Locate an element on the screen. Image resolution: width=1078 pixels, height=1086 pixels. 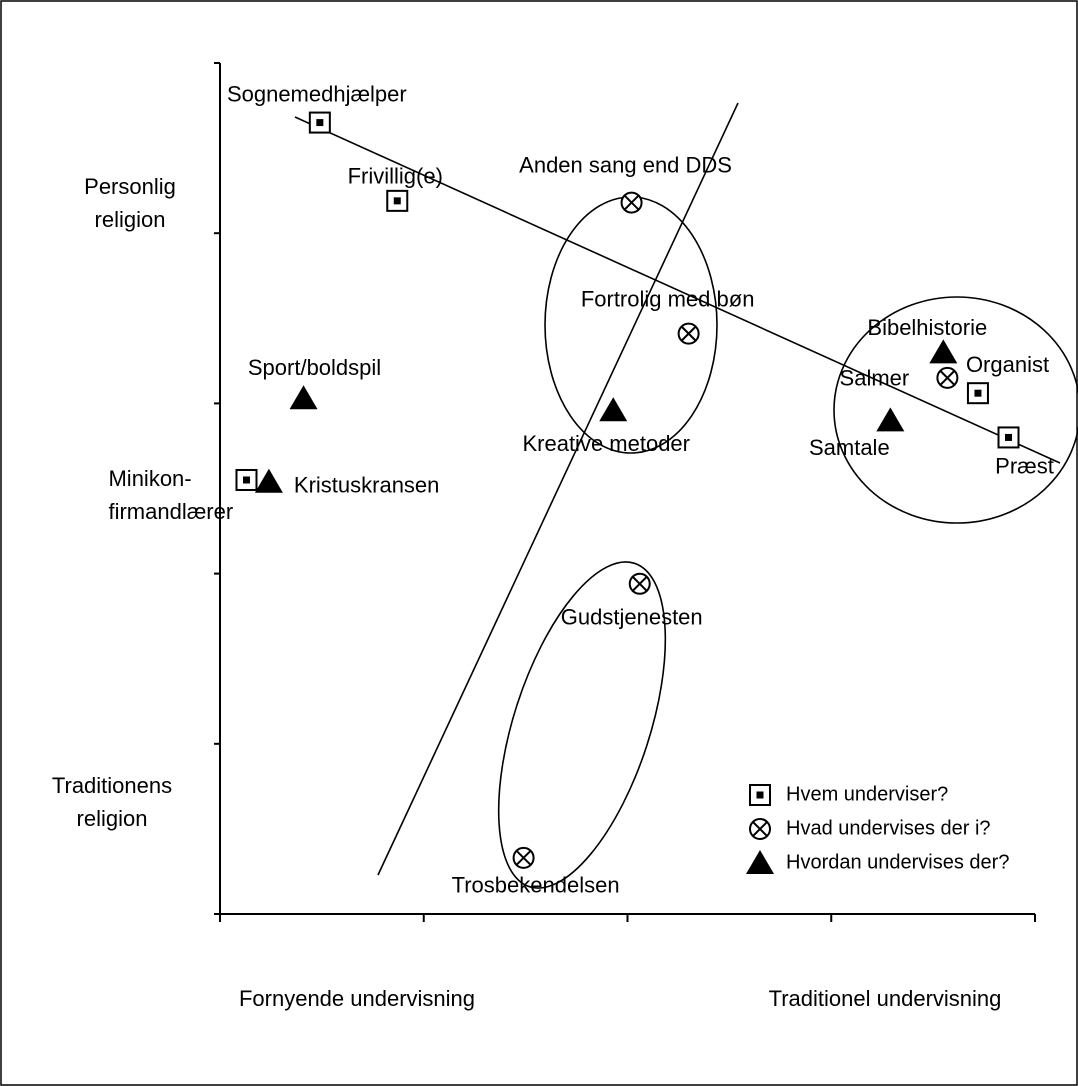
point-label: Frivillig(e) is located at coordinates (395, 176).